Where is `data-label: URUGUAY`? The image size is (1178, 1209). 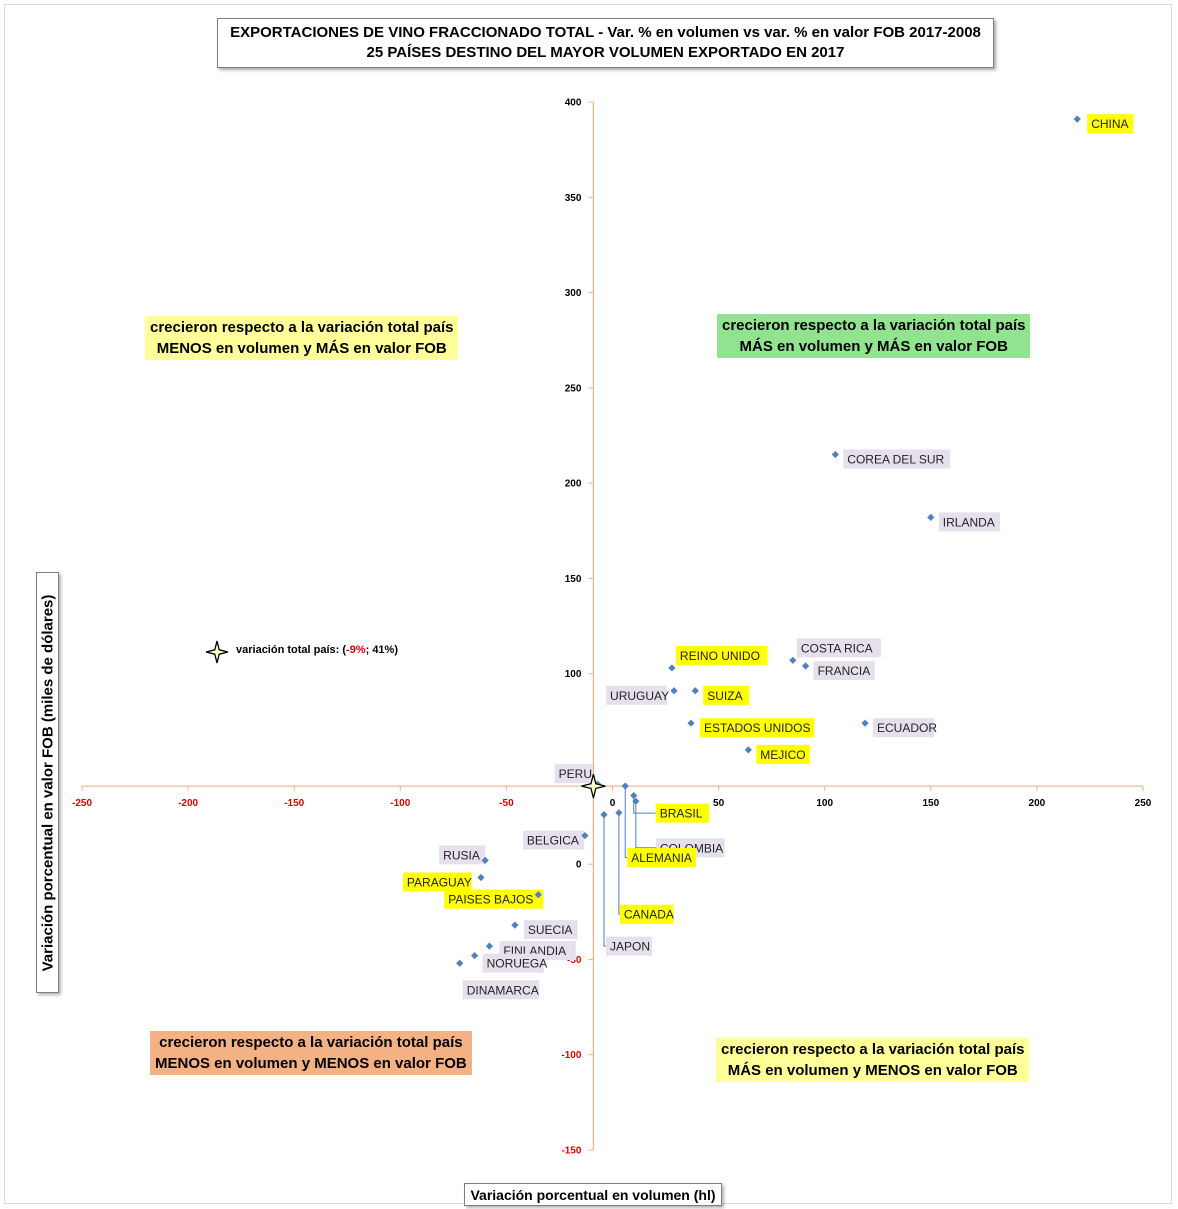
data-label: URUGUAY is located at coordinates (639, 696).